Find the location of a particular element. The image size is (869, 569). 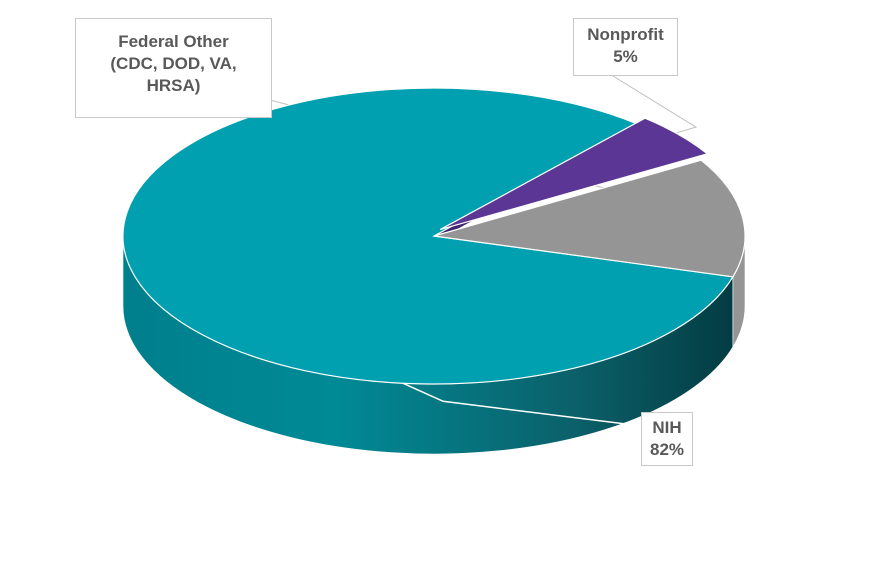

label-nonprofit: Nonprofit 5% is located at coordinates (625, 47).